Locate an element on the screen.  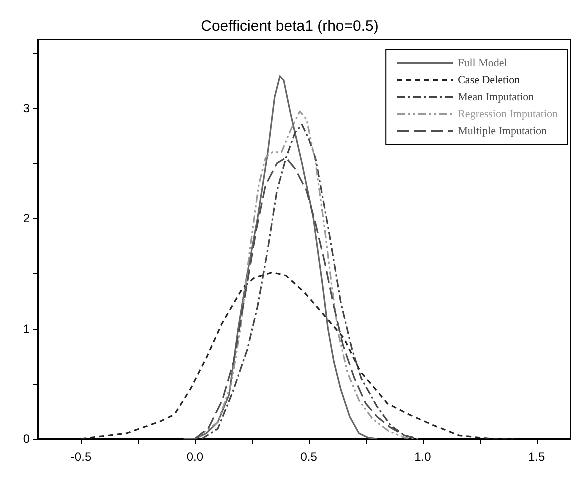
text: Case Deletion is located at coordinates (489, 80).